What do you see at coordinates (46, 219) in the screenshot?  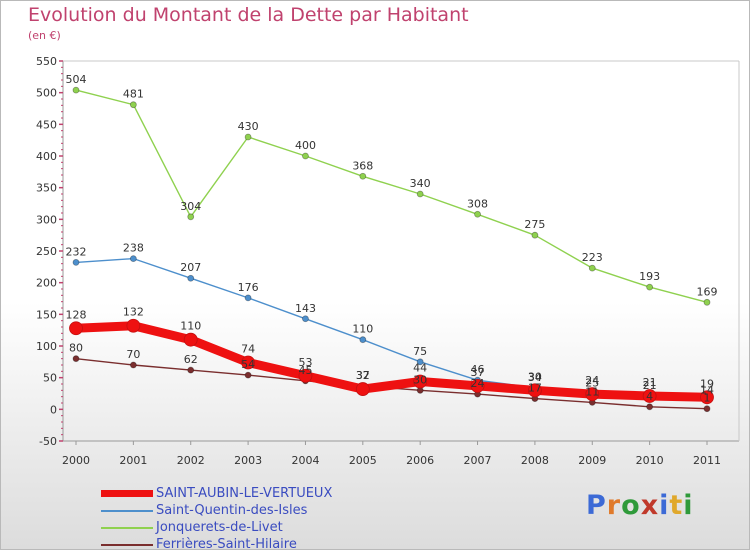 I see `y-tick-label: 300` at bounding box center [46, 219].